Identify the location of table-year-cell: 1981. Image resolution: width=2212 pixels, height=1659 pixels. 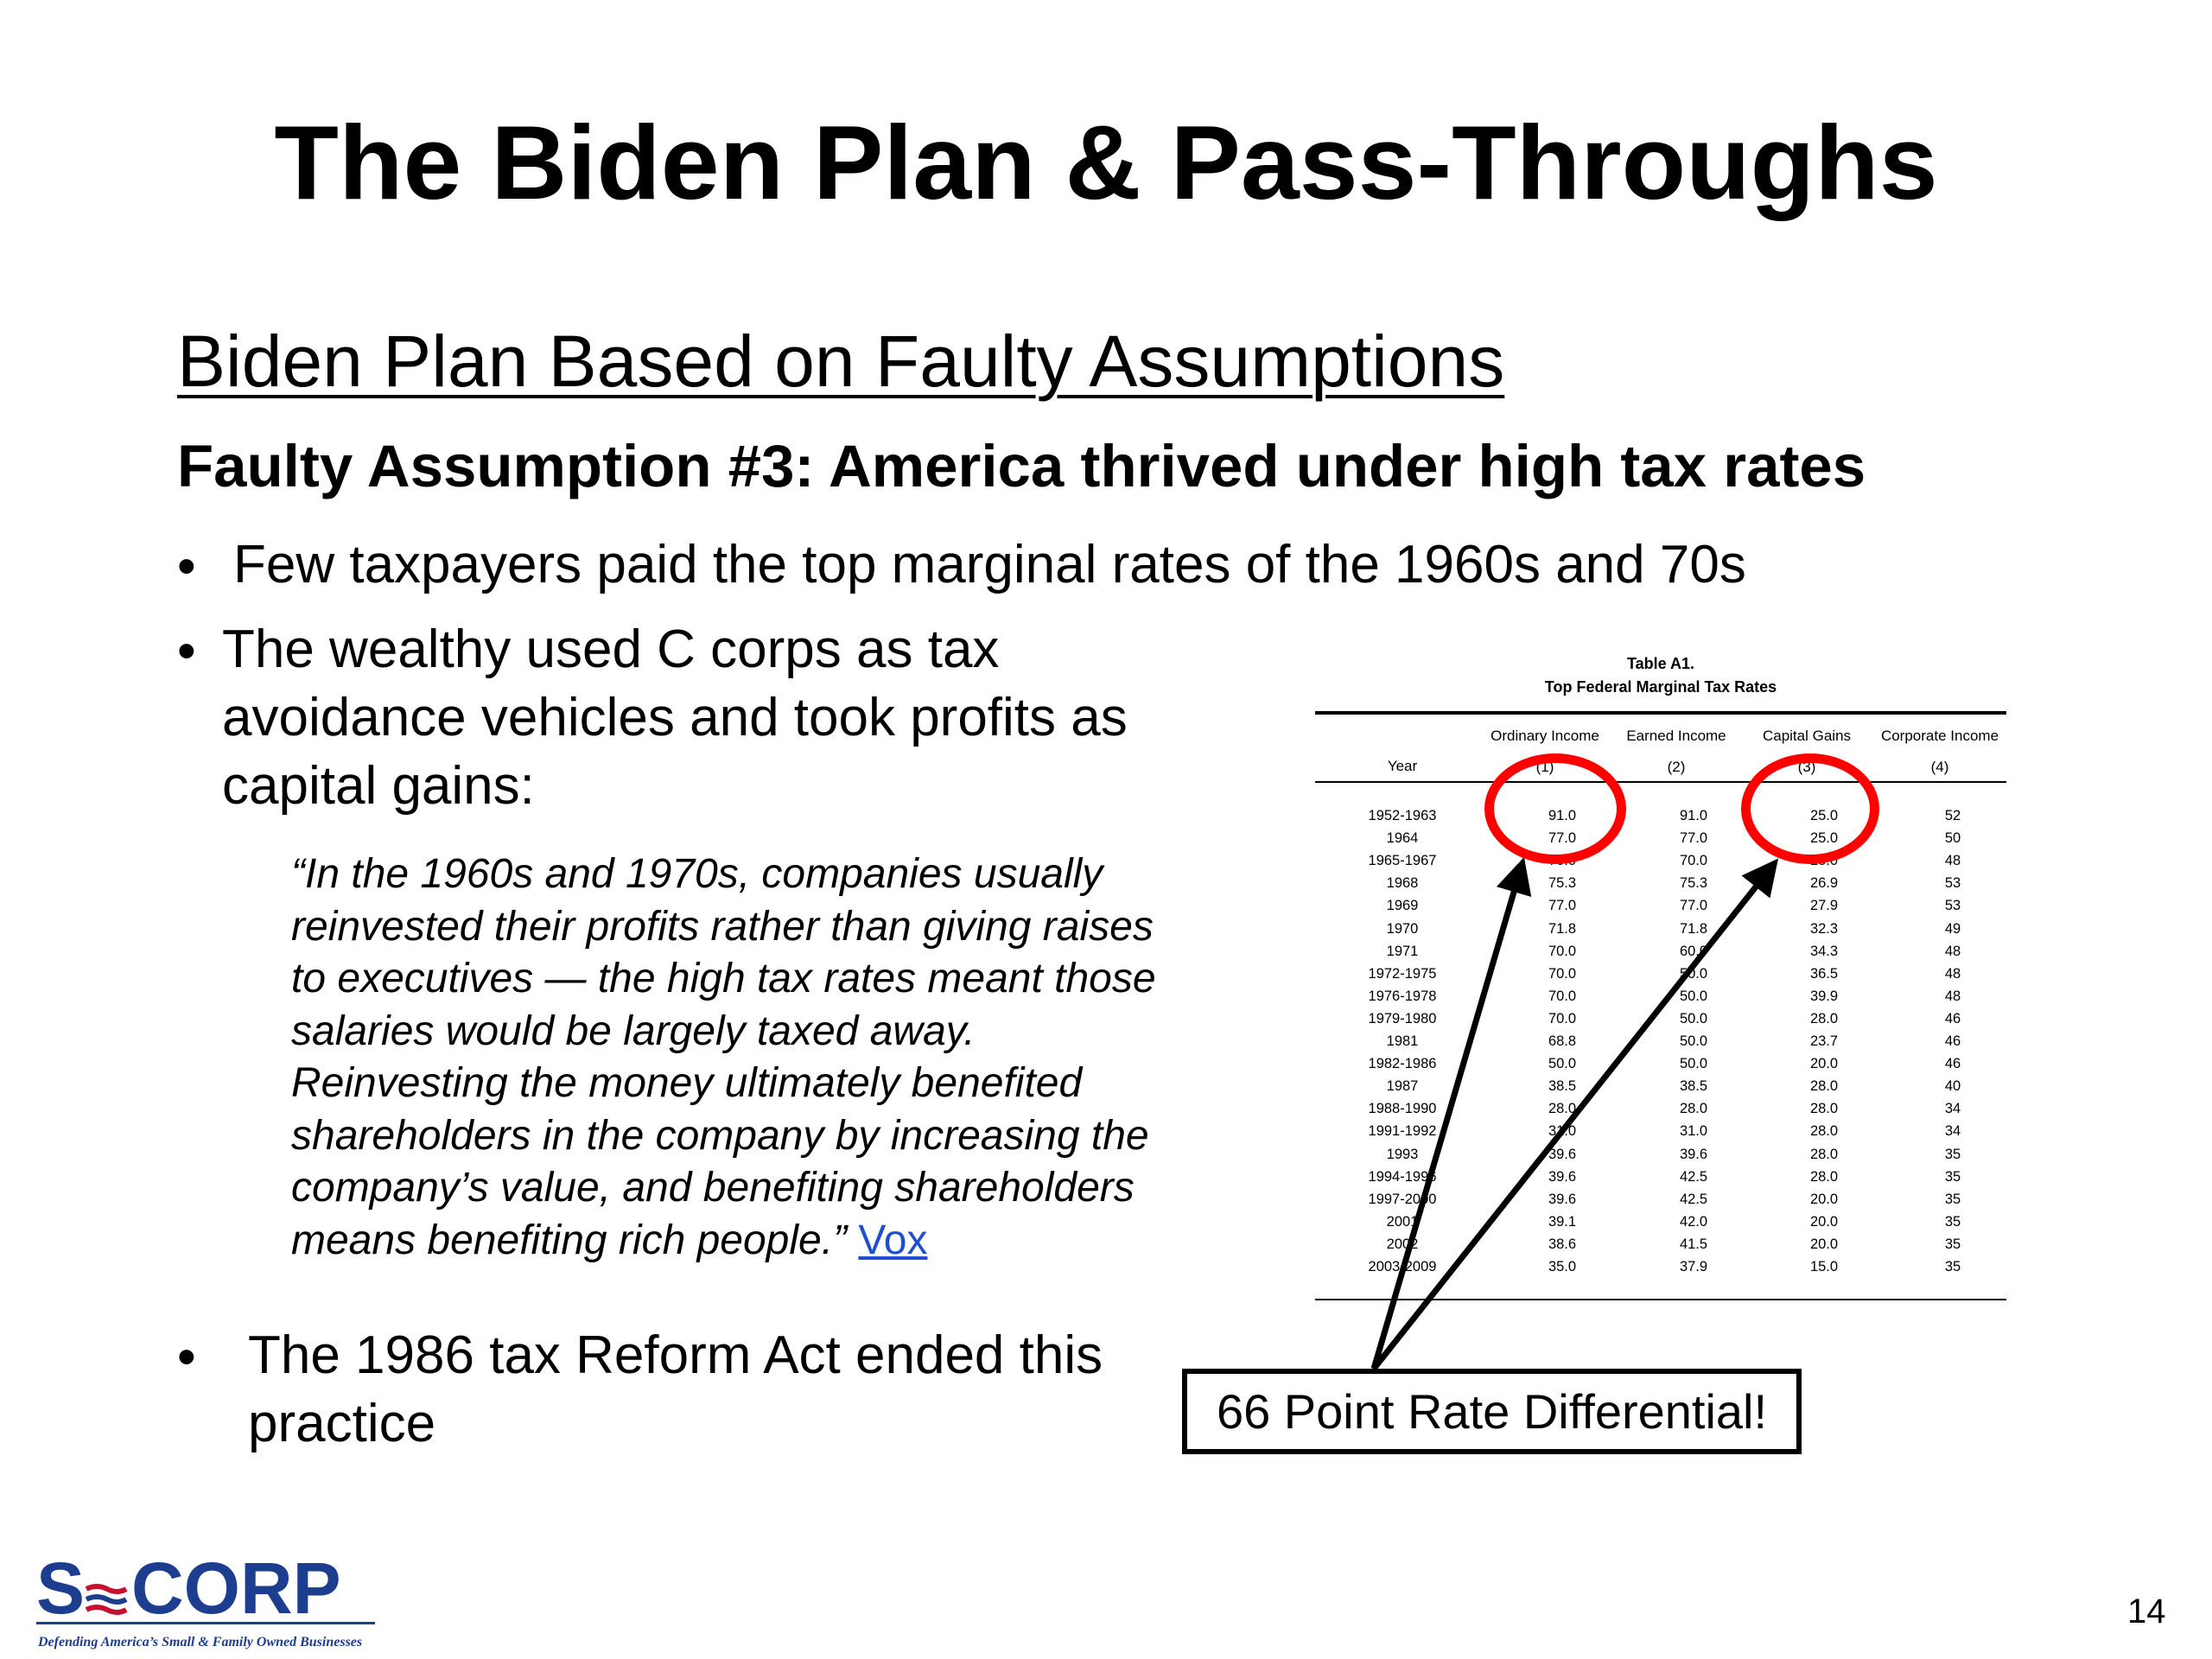
(1402, 1041).